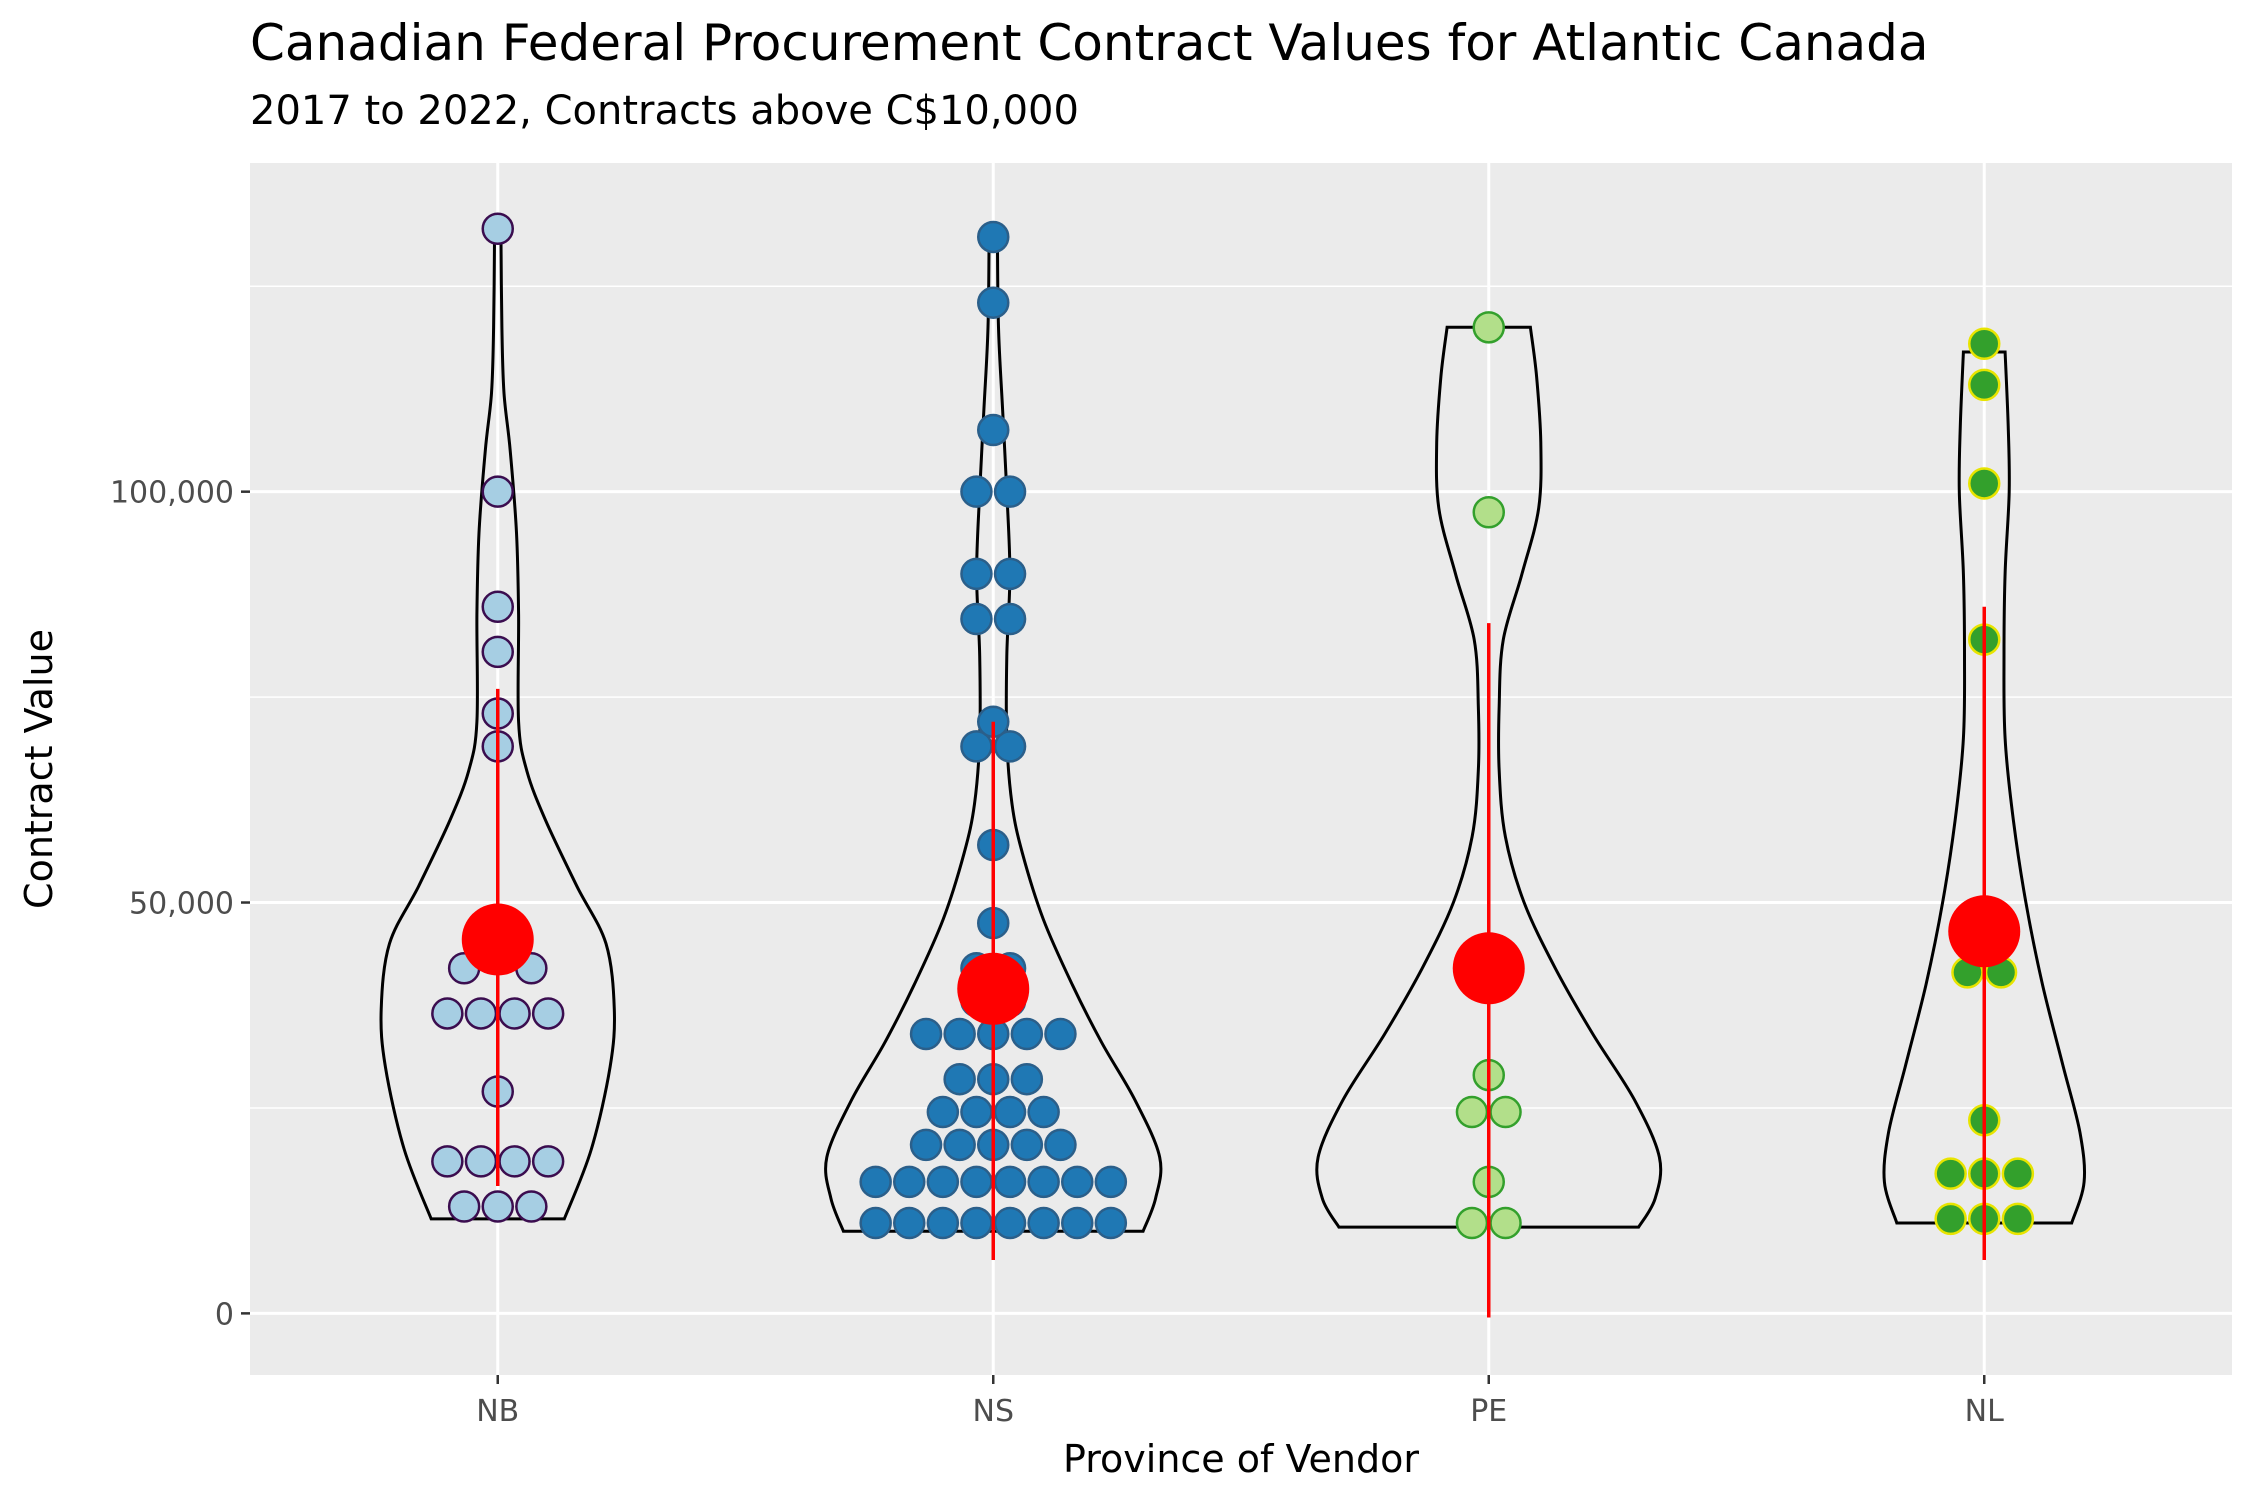 Image resolution: width=2250 pixels, height=1500 pixels. Describe the element at coordinates (497, 1411) in the screenshot. I see `x-tick-label-nb: NB` at that location.